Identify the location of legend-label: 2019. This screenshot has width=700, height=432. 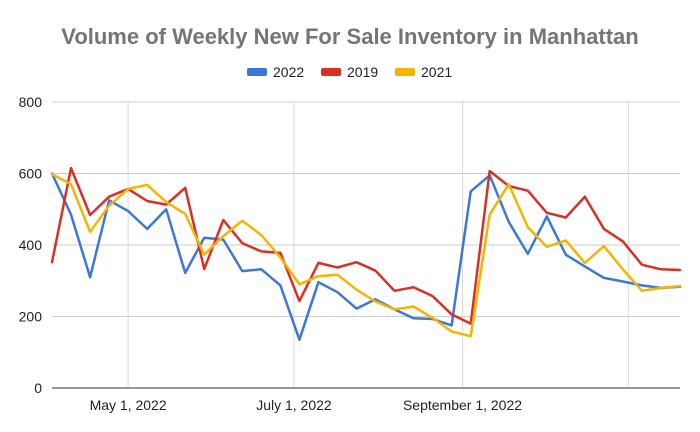
(362, 72).